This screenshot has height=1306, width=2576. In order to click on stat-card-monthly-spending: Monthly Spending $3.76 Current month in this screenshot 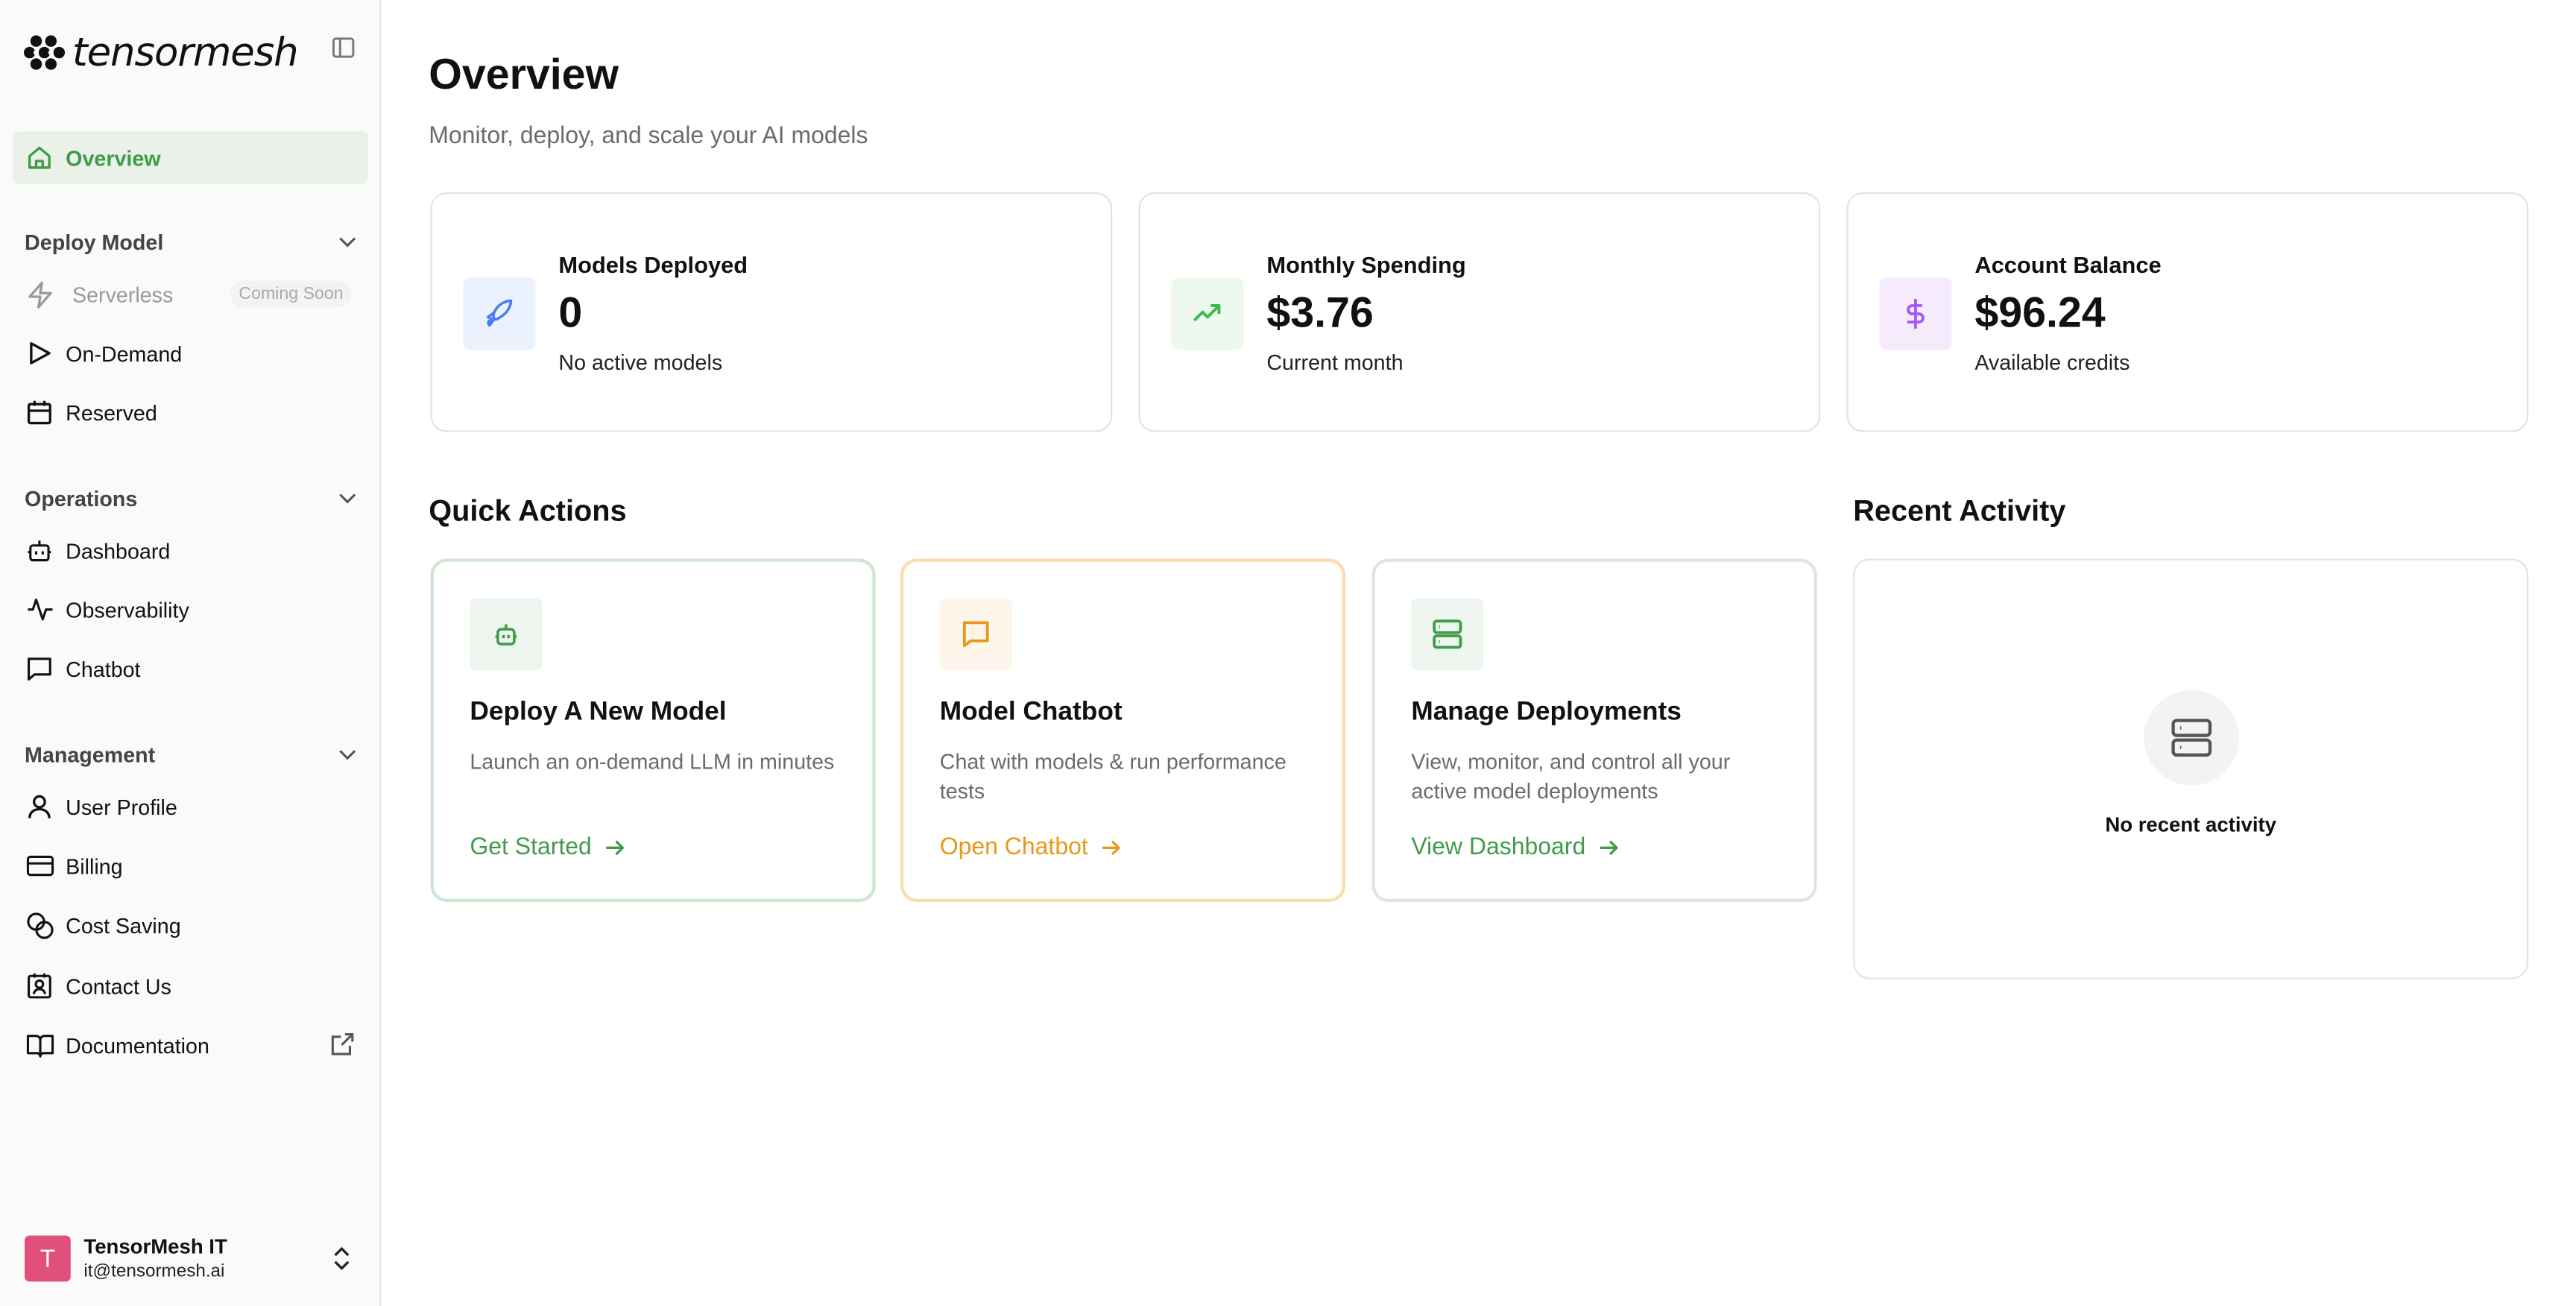, I will do `click(1479, 312)`.